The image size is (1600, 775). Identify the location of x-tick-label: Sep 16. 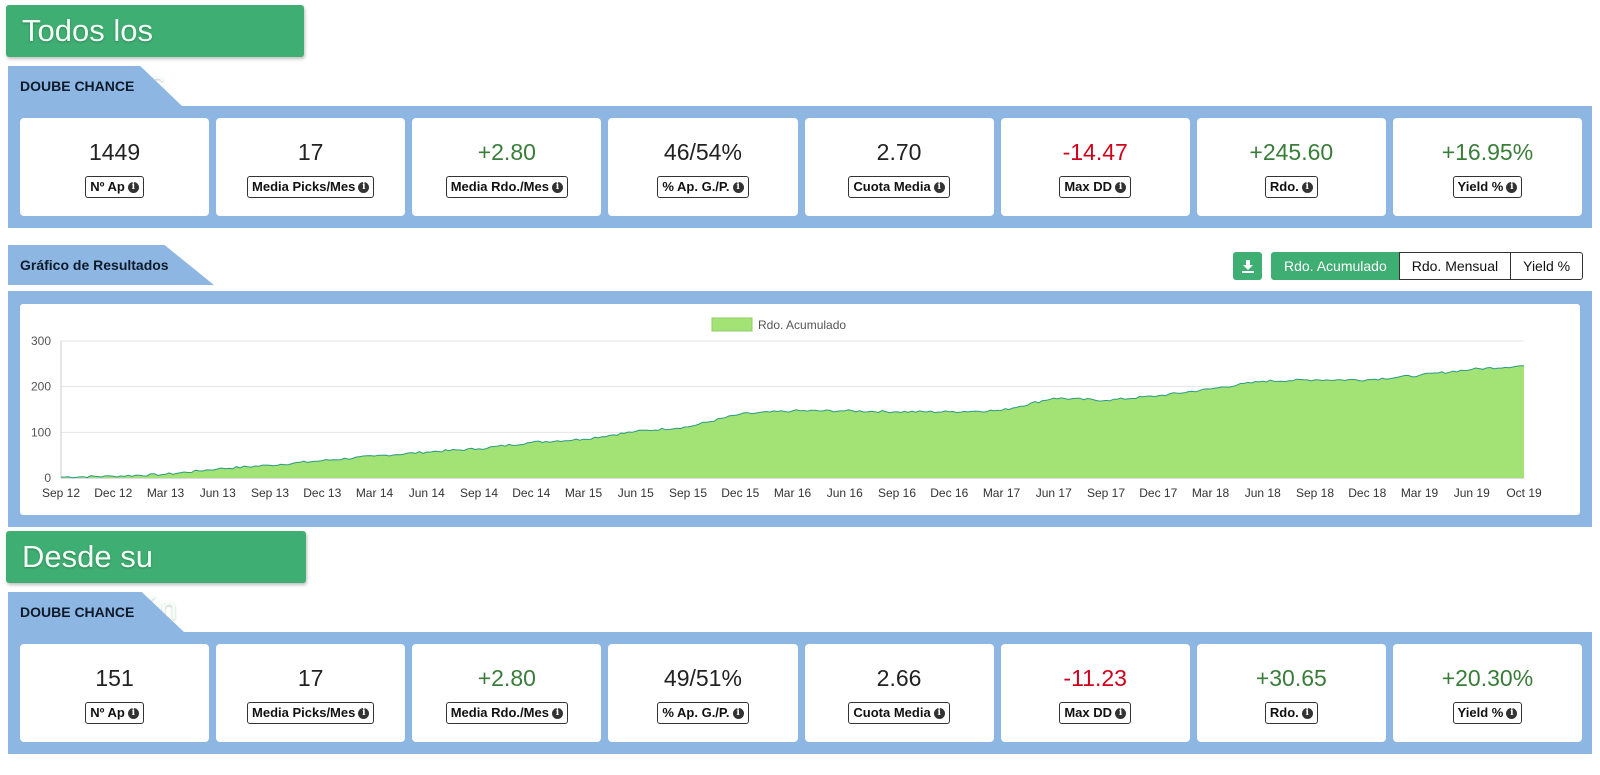
(897, 493).